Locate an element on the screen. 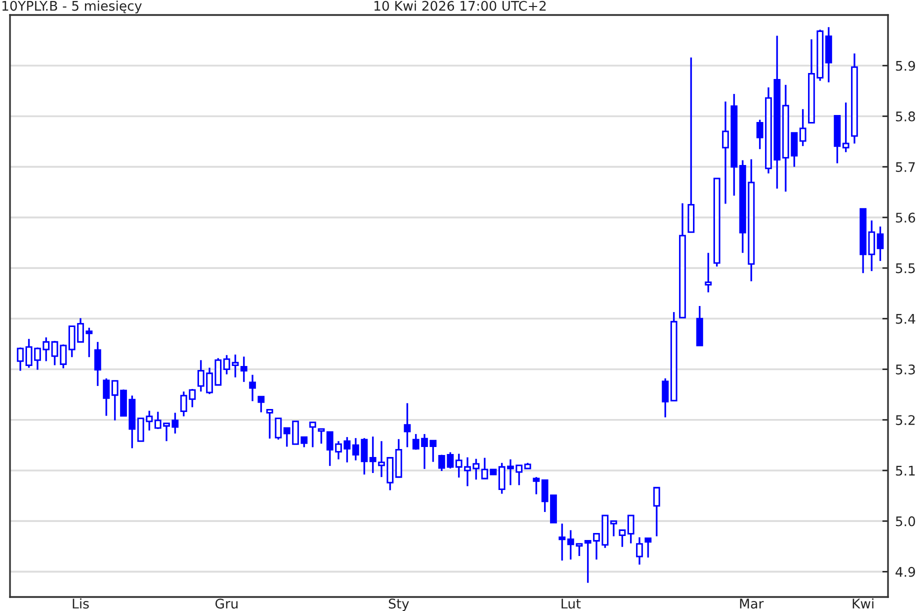 The height and width of the screenshot is (611, 920). y-tick-label: 4.9 is located at coordinates (905, 571).